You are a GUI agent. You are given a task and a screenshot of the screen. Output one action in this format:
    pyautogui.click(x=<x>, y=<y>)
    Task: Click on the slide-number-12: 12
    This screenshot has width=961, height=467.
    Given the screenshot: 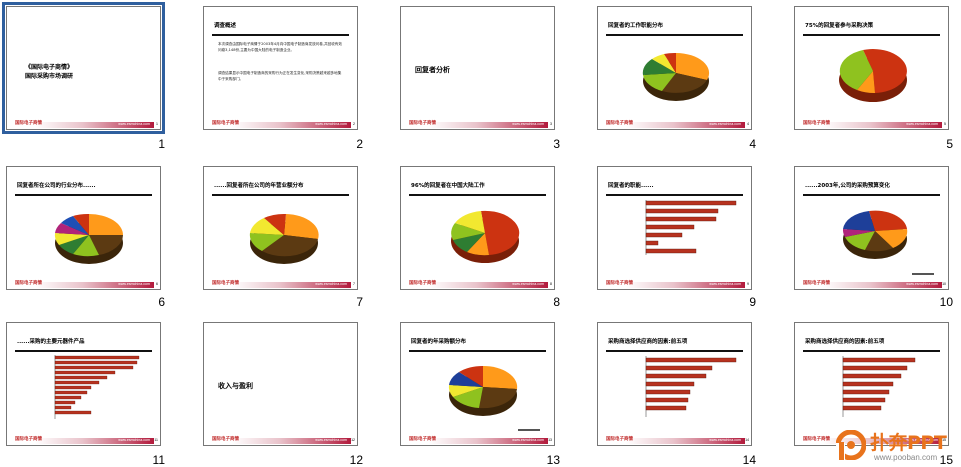 What is the action you would take?
    pyautogui.click(x=356, y=460)
    